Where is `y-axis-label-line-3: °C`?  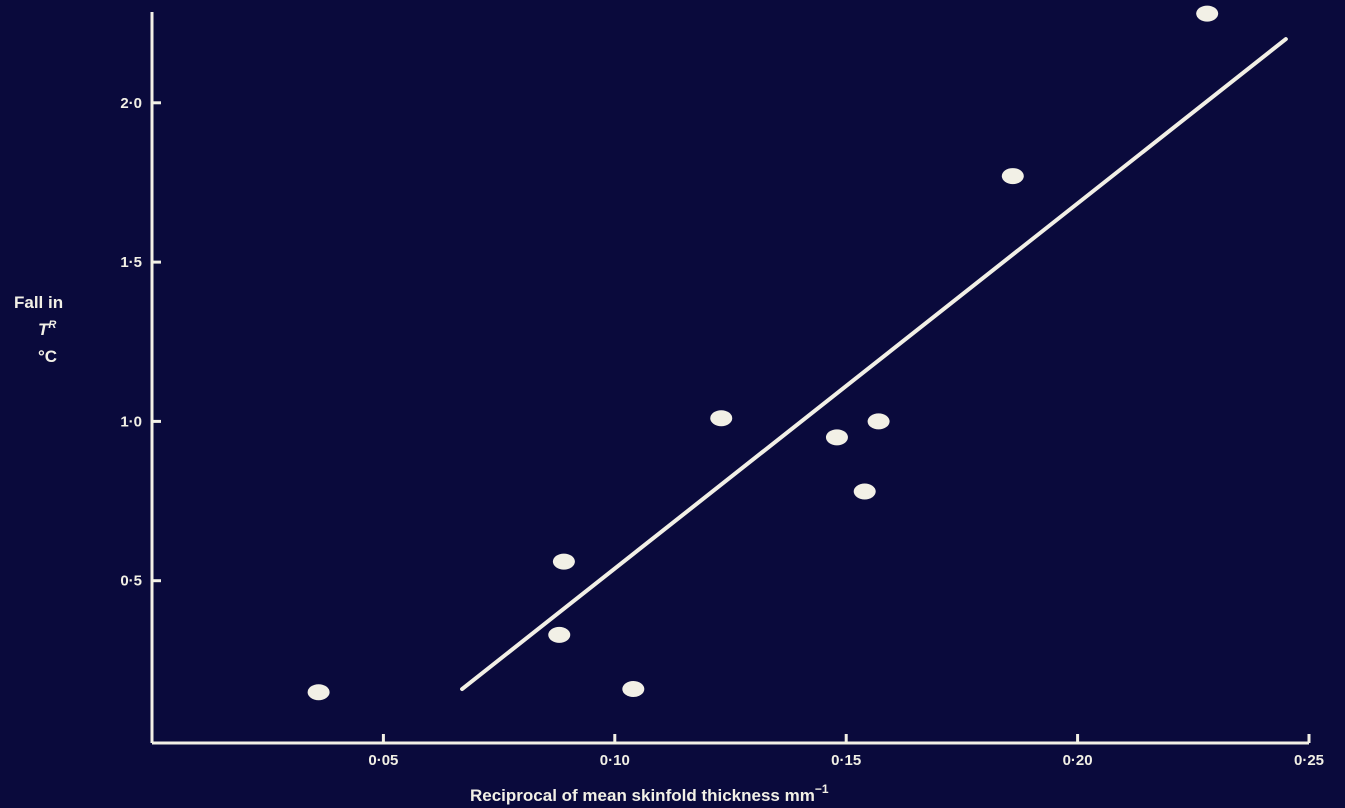 y-axis-label-line-3: °C is located at coordinates (47, 356).